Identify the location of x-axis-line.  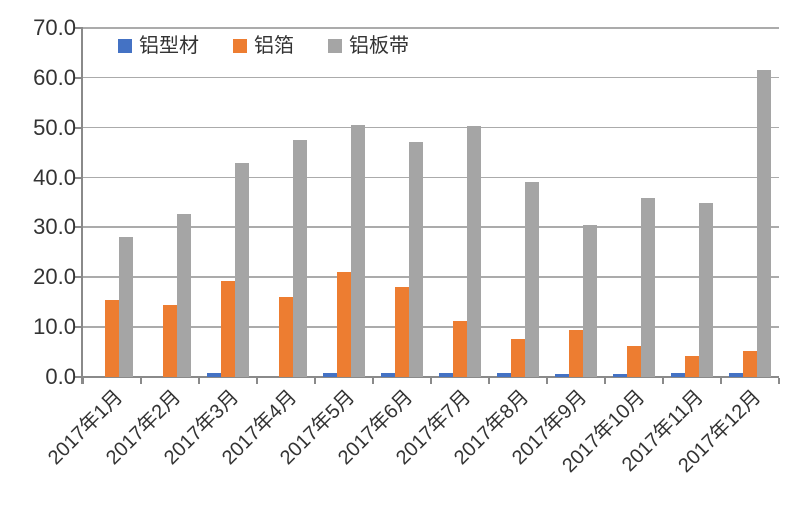
(431, 377).